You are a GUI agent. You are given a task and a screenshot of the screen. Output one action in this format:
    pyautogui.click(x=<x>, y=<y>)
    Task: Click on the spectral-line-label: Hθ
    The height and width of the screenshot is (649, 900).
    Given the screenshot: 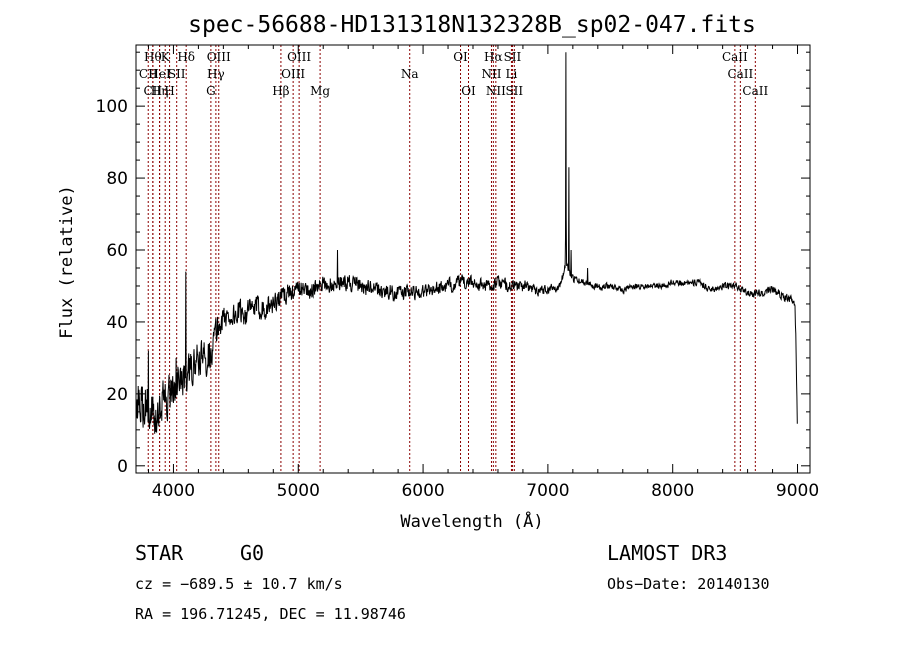 What is the action you would take?
    pyautogui.click(x=153, y=57)
    